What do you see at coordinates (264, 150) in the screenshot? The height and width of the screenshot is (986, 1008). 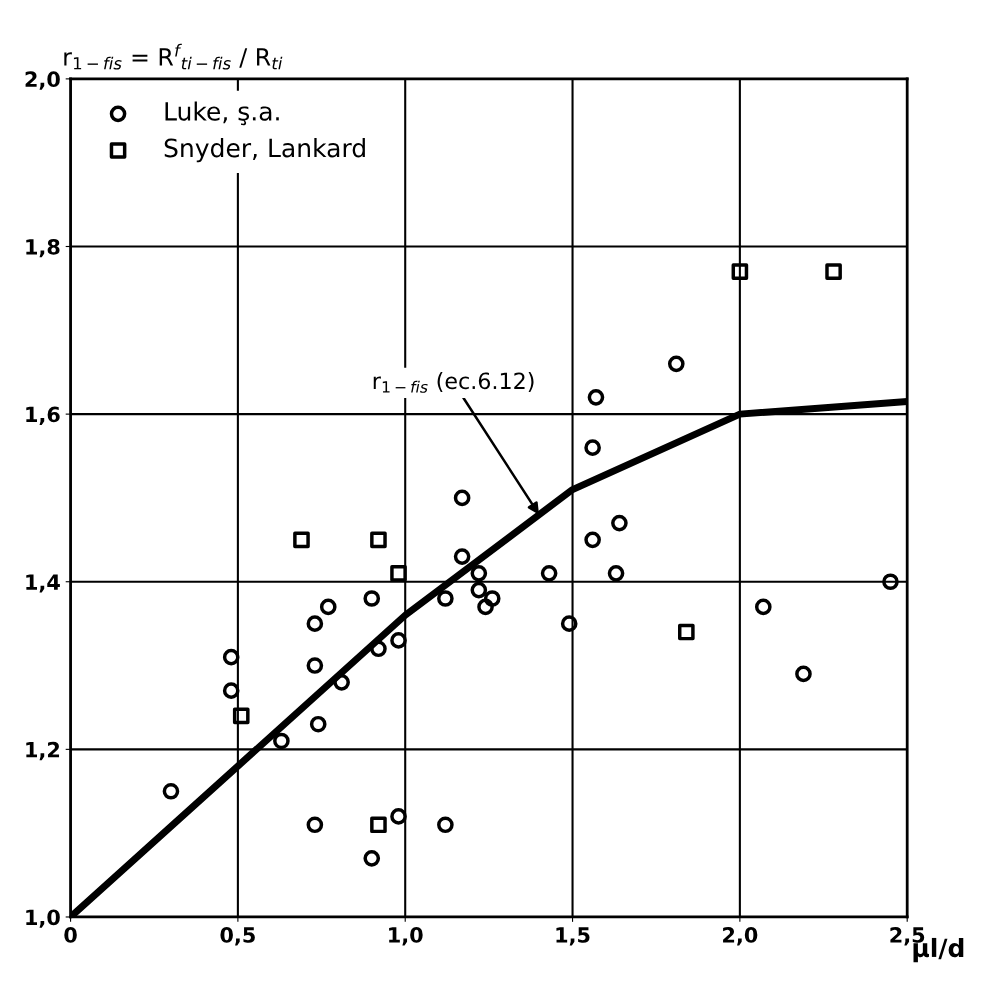 I see `legend-label: Snyder, Lankard` at bounding box center [264, 150].